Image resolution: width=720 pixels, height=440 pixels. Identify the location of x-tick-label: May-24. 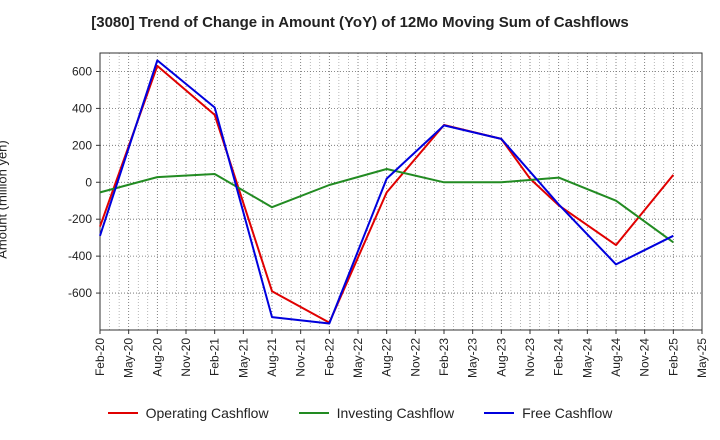
(587, 358).